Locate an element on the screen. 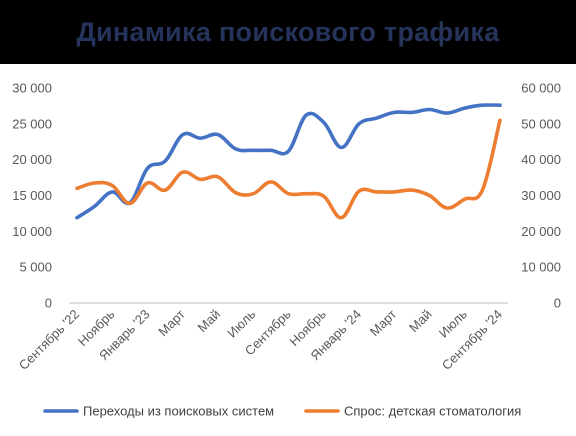 This screenshot has width=576, height=436. y-left-tick-label: 0 is located at coordinates (48, 303).